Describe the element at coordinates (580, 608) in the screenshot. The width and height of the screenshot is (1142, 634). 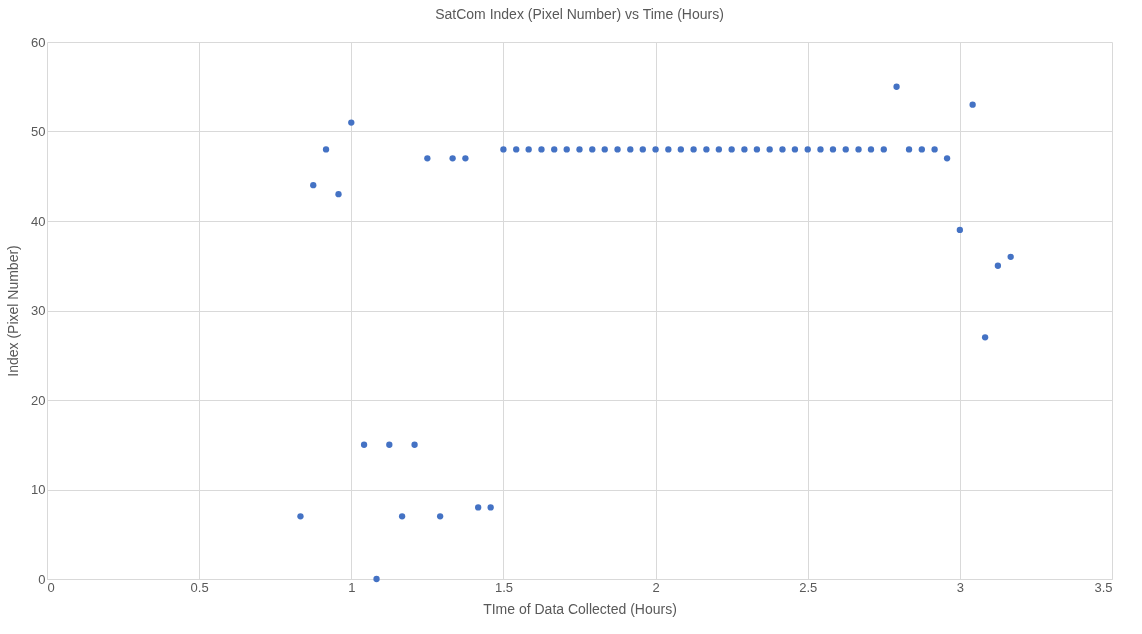
I see `x-axis-title: TIme of Data Collected (Hours)` at that location.